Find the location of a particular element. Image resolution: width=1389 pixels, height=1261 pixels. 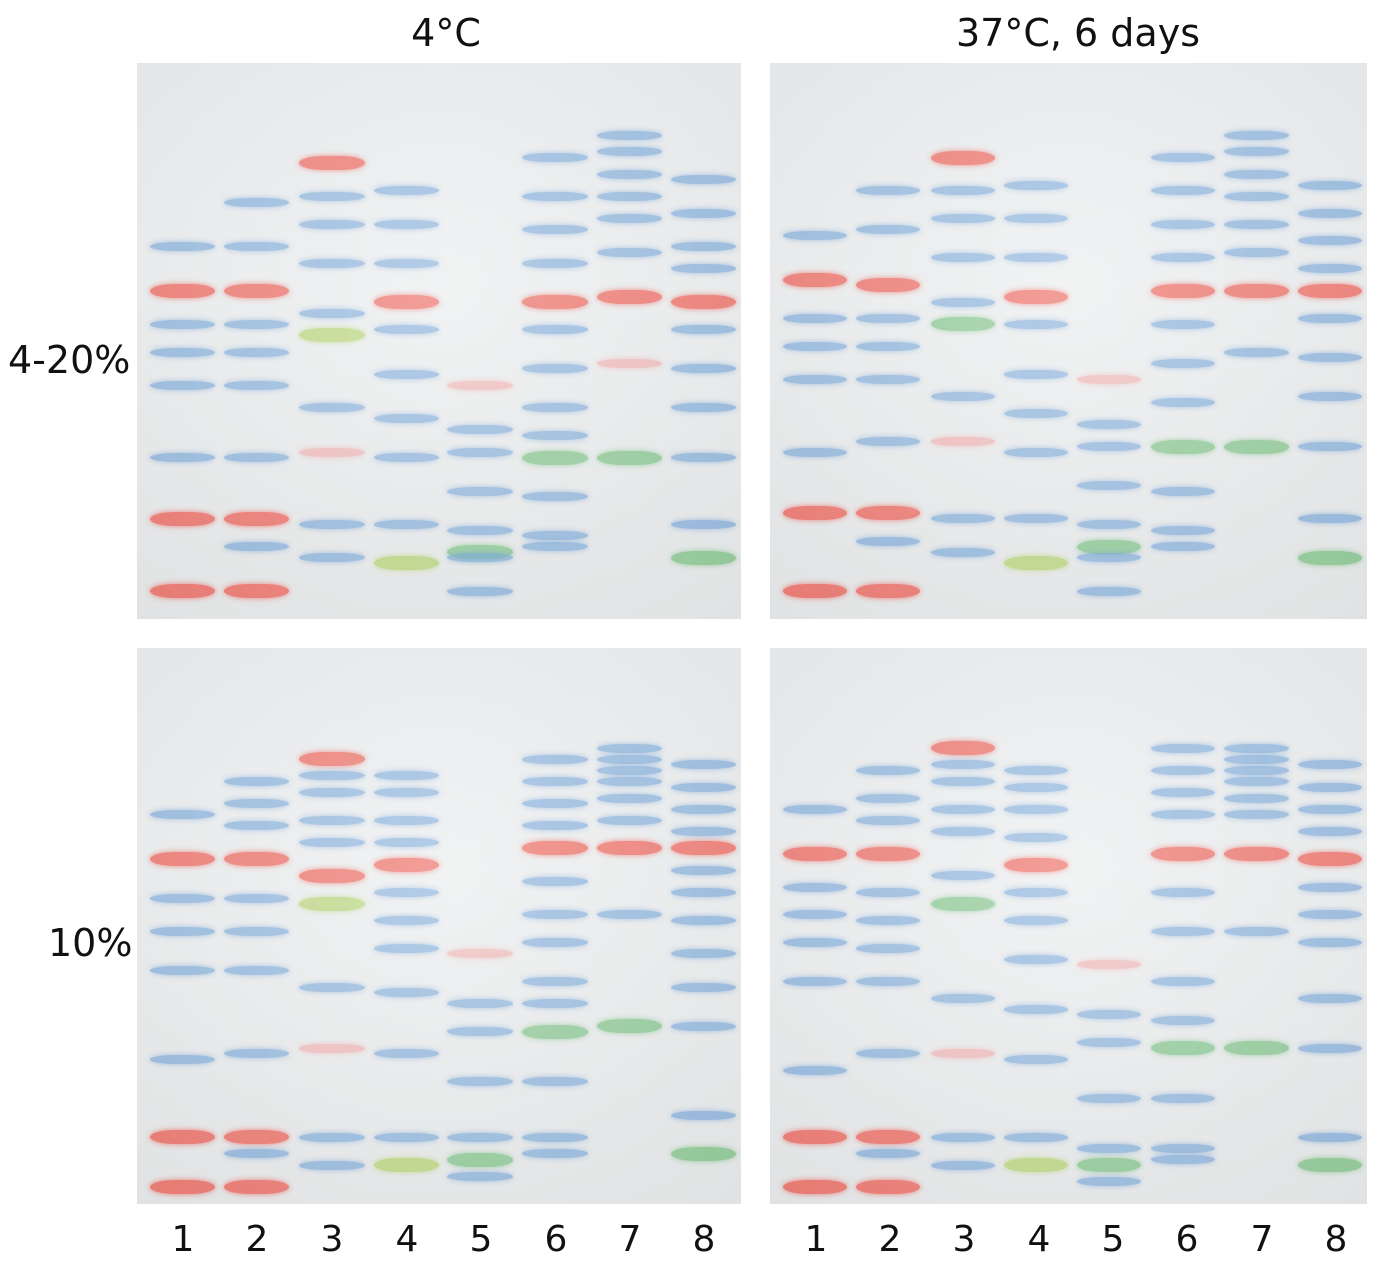

lane-number: 1 is located at coordinates (816, 1239).